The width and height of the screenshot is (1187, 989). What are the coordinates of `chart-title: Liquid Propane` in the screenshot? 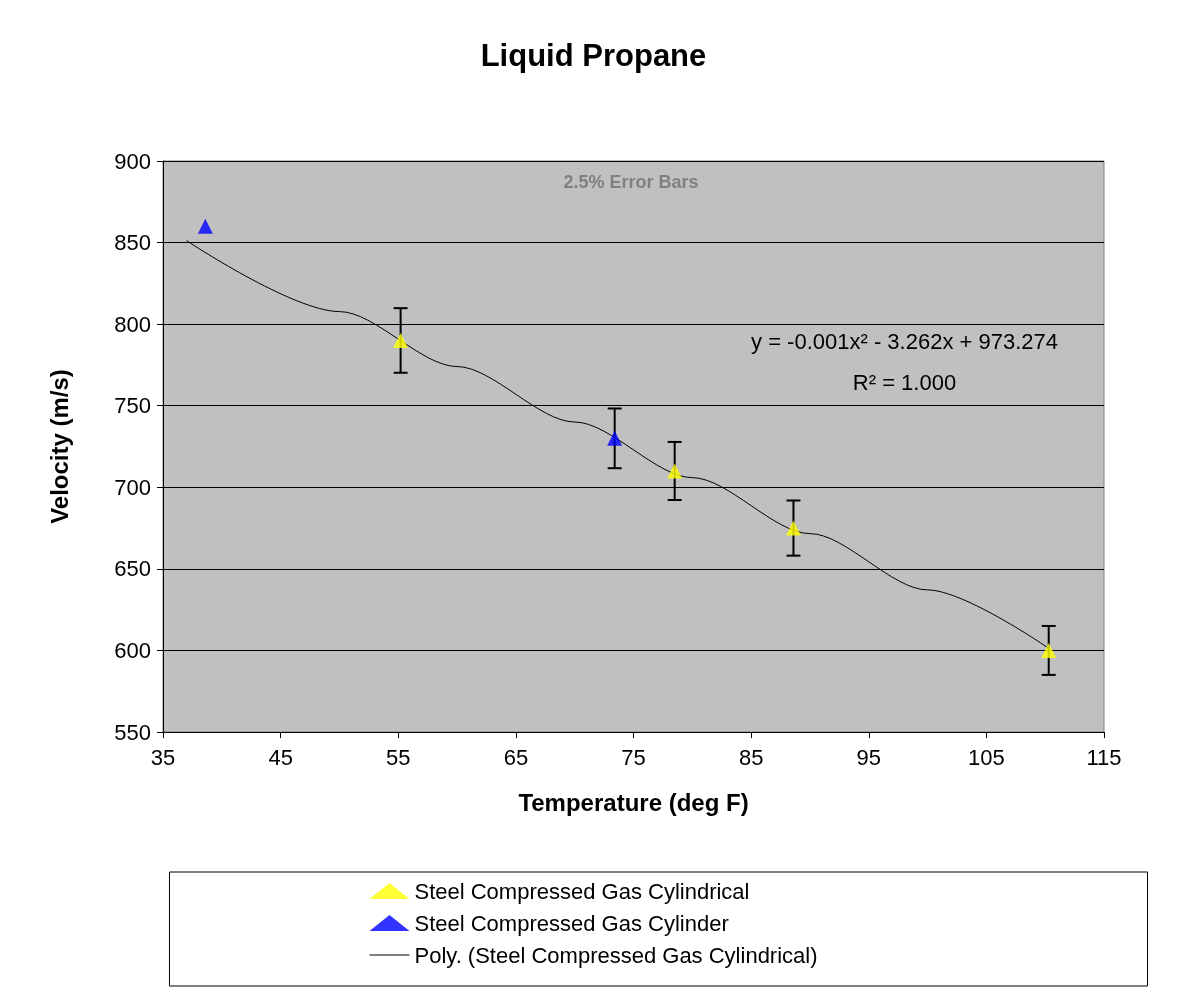 It's located at (593, 55).